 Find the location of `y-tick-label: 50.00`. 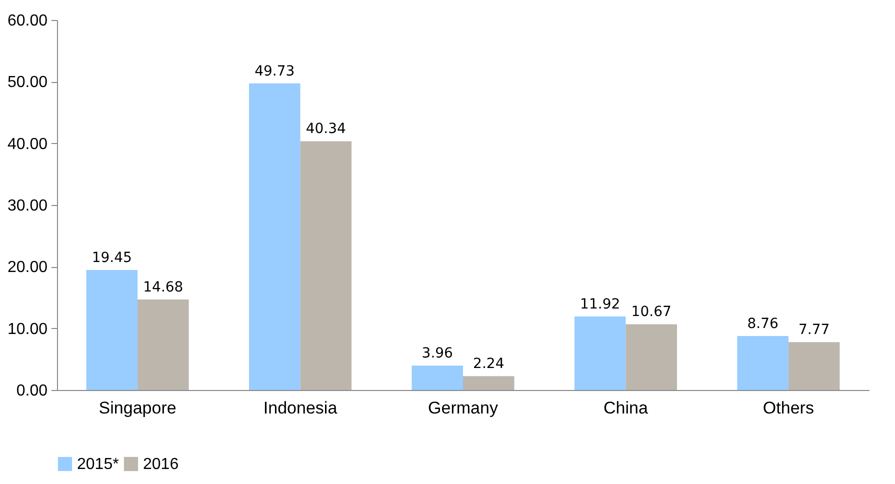

y-tick-label: 50.00 is located at coordinates (27, 83).